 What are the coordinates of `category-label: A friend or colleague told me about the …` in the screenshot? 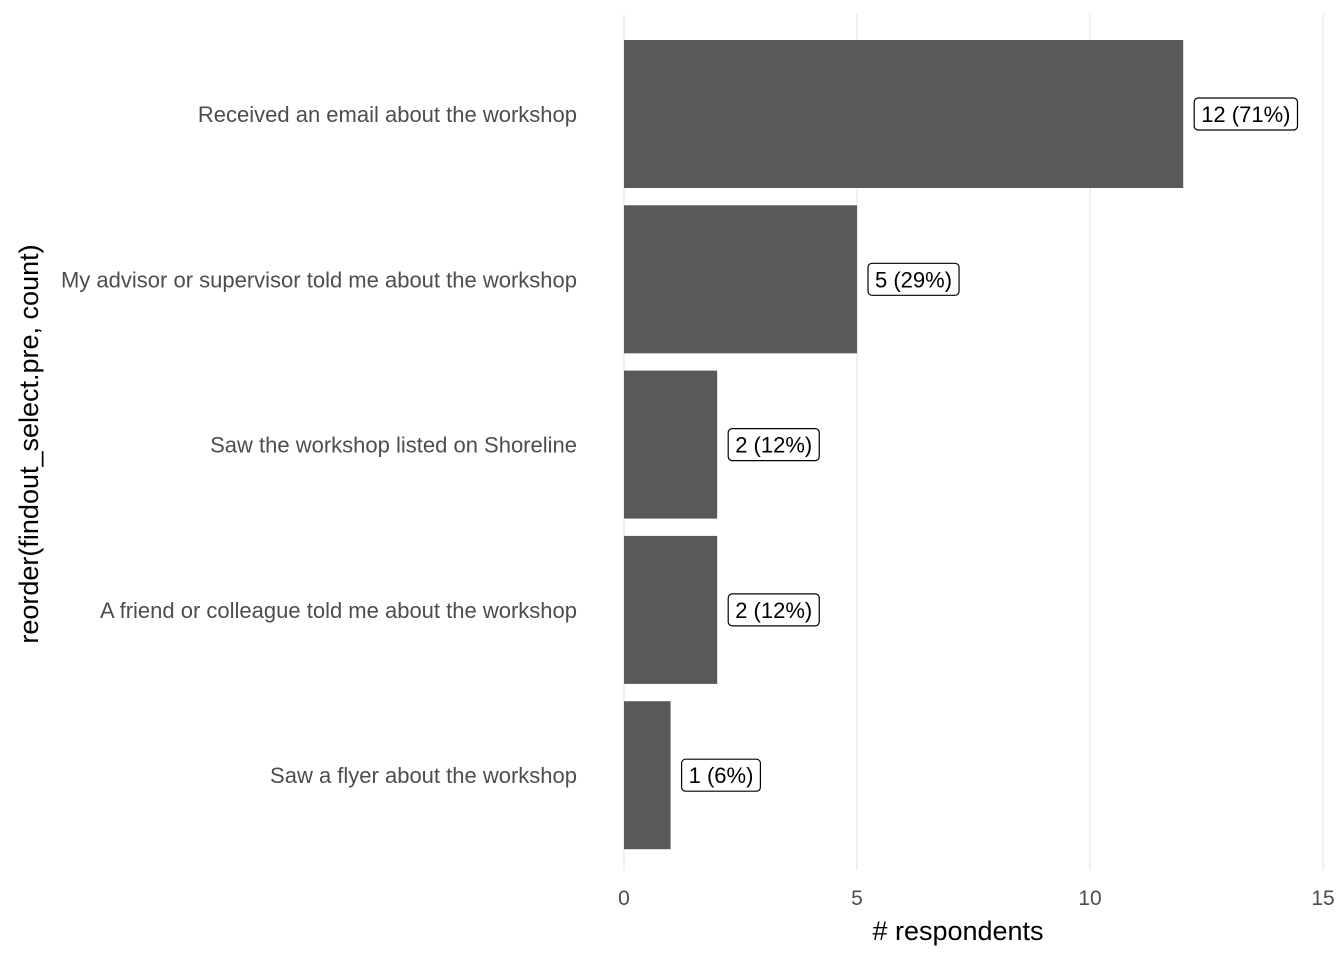 It's located at (338, 610).